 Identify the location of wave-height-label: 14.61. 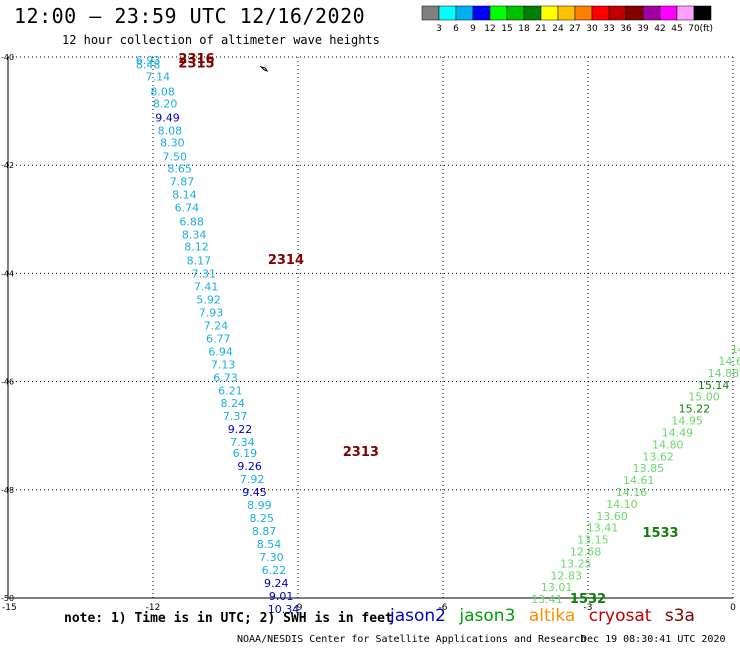
(639, 480).